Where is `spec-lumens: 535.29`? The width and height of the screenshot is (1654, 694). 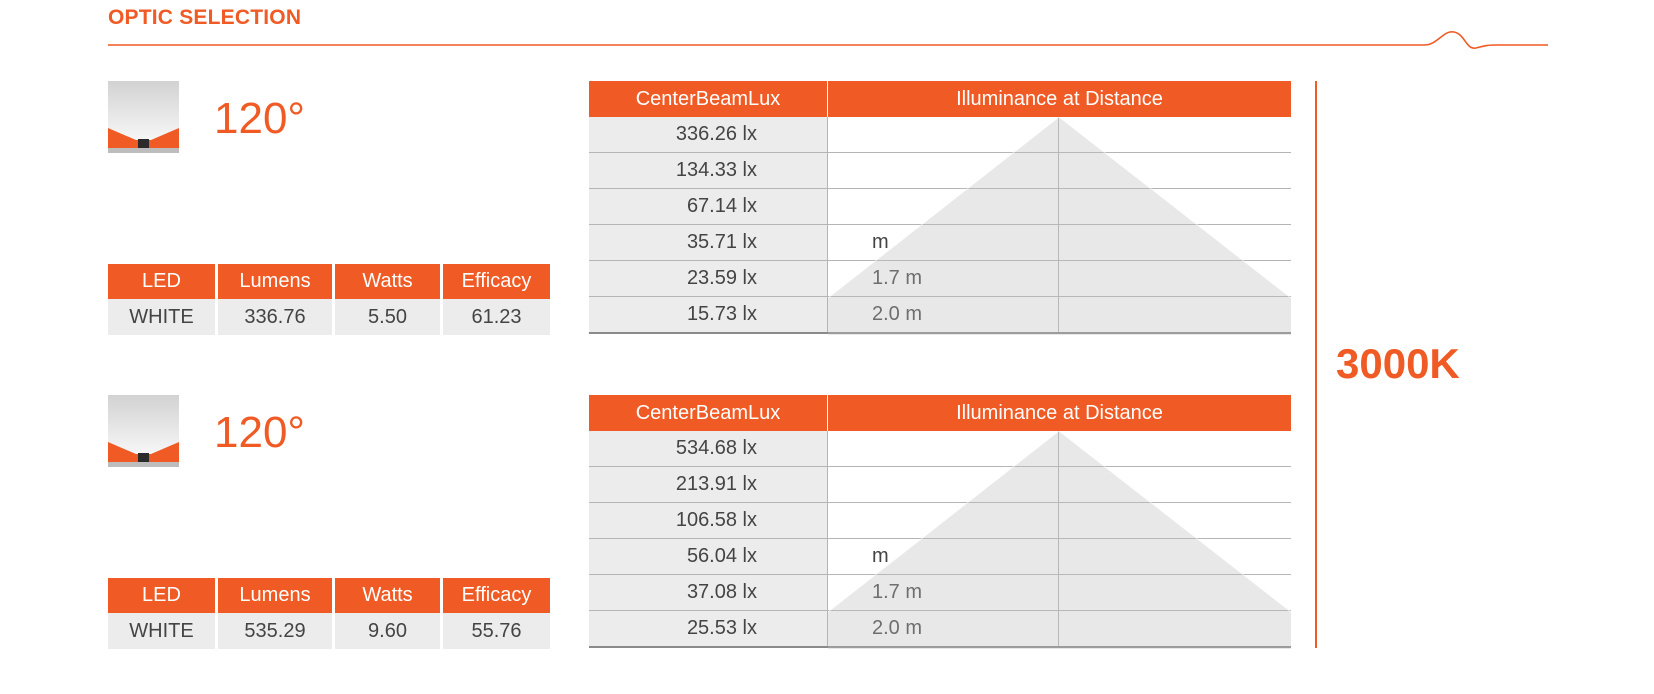 spec-lumens: 535.29 is located at coordinates (275, 631).